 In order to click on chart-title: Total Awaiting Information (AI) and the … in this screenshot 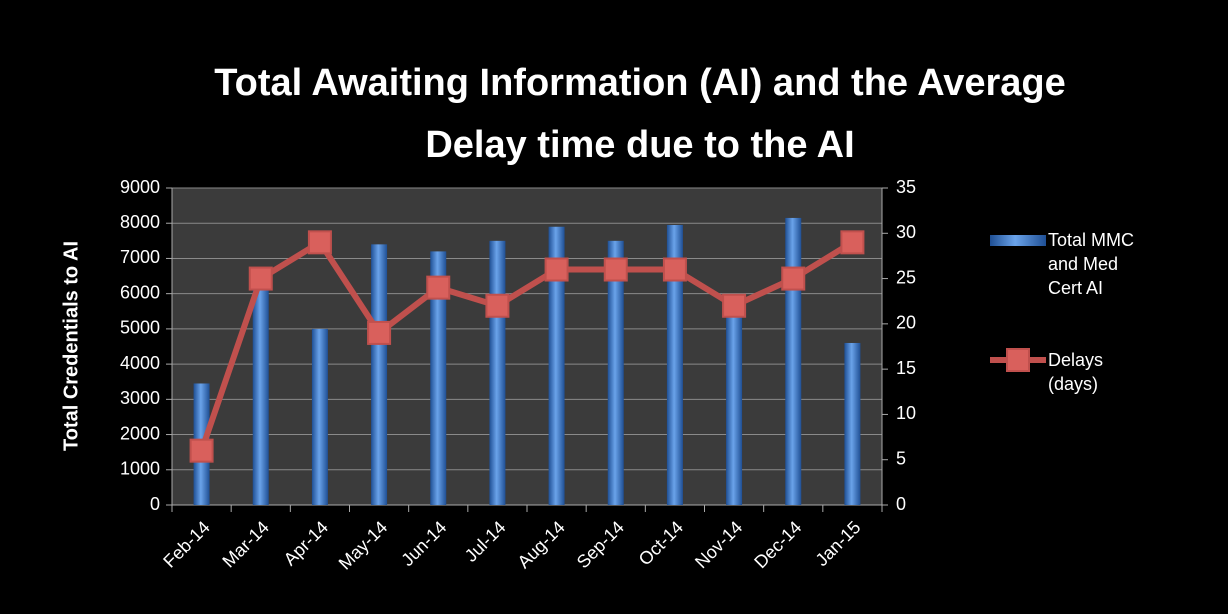, I will do `click(640, 83)`.